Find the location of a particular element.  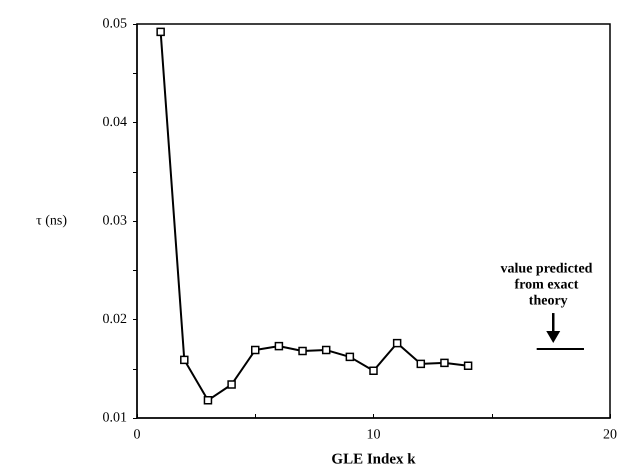

annotation: value predicted from exact theory is located at coordinates (548, 285).